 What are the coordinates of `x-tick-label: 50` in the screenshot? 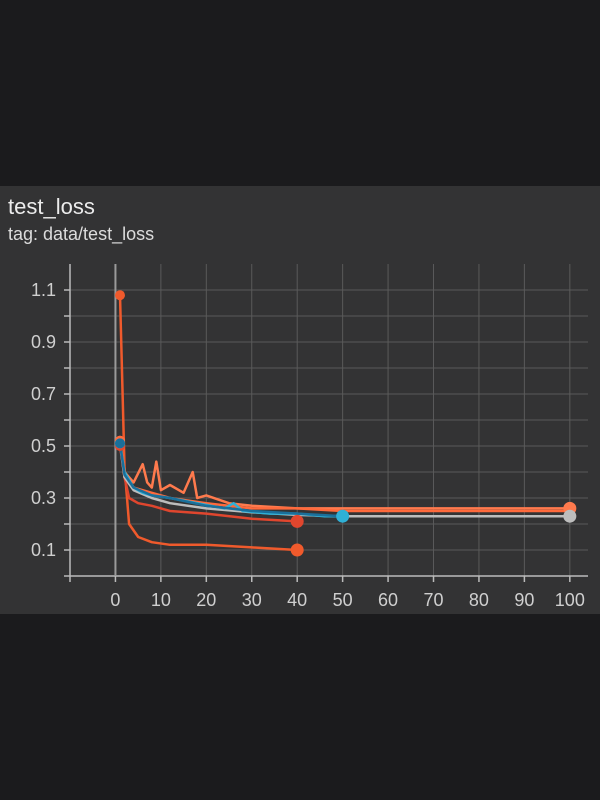 It's located at (343, 600).